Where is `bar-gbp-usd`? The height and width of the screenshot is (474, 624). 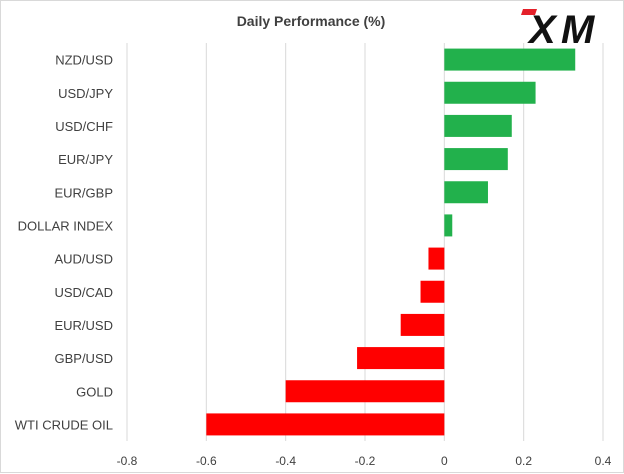 bar-gbp-usd is located at coordinates (401, 358).